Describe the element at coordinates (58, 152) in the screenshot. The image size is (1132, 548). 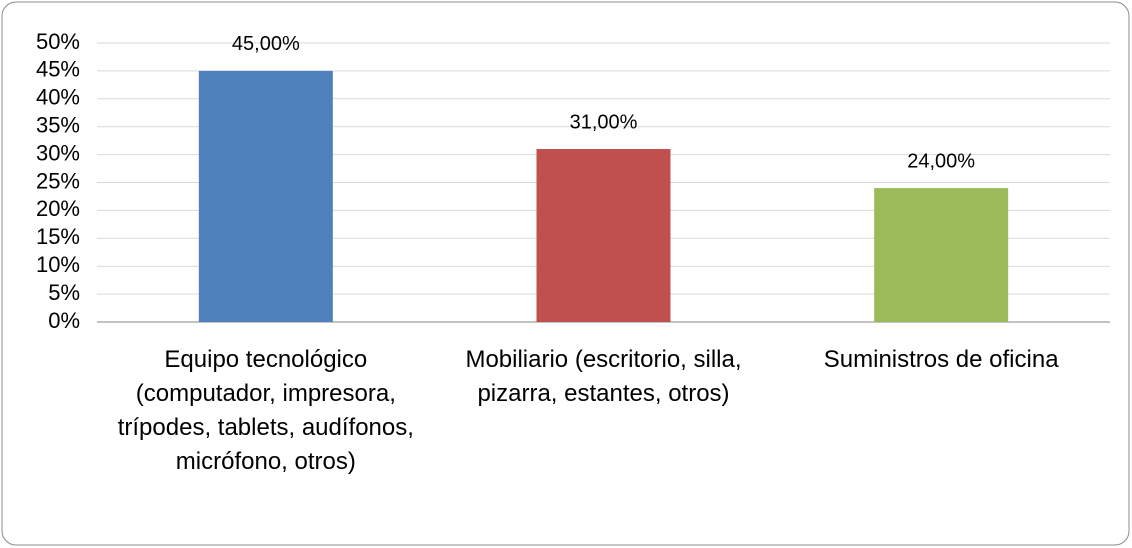
I see `y-tick-label: 30%` at that location.